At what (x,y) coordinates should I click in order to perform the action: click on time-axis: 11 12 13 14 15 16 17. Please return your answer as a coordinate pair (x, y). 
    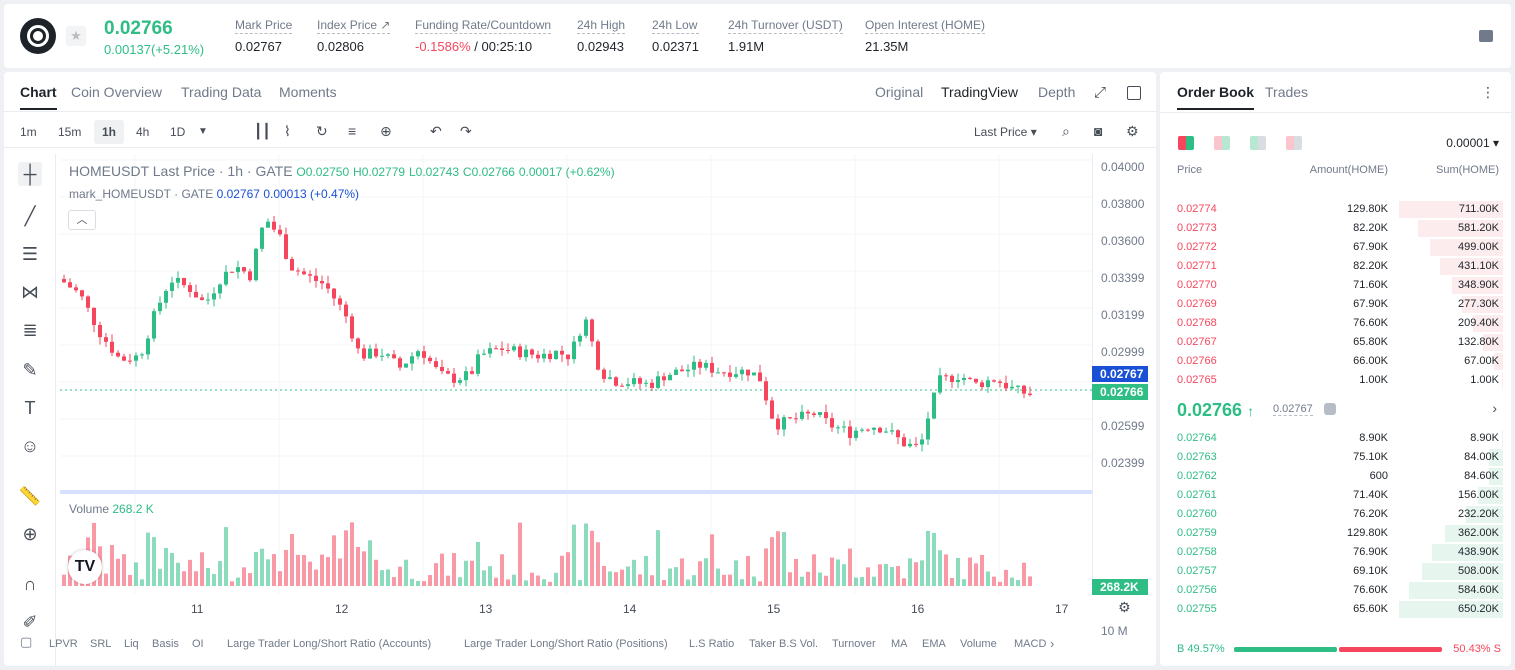
    Looking at the image, I should click on (576, 608).